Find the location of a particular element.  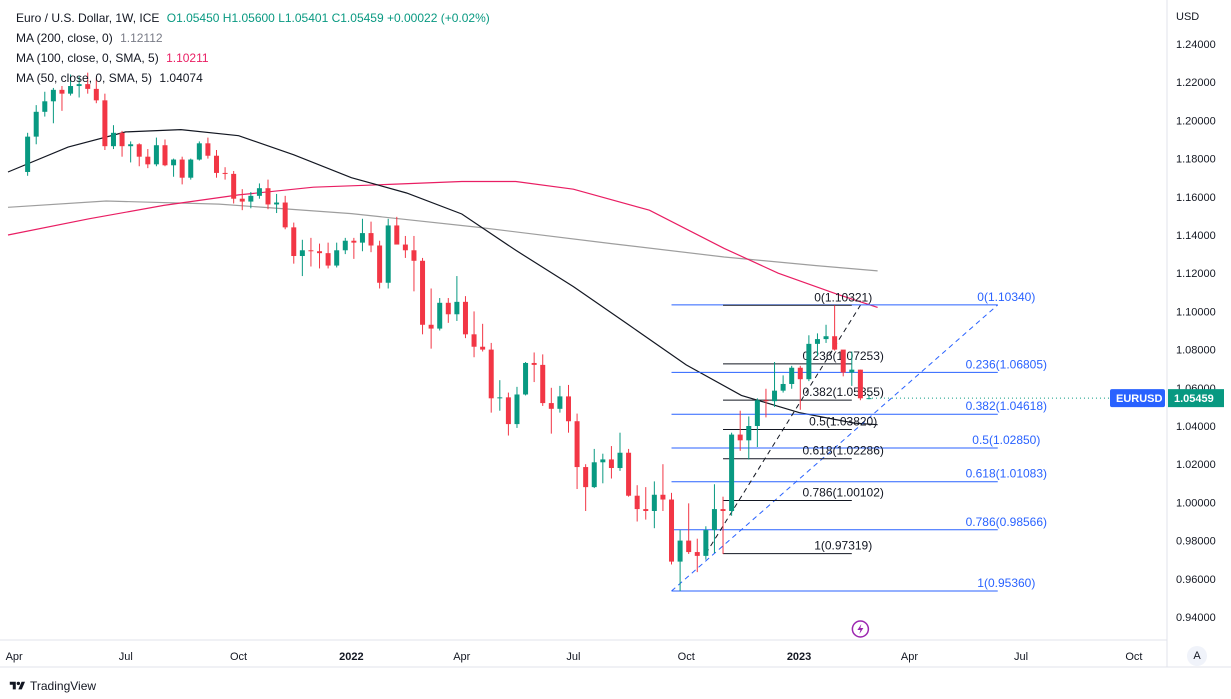

auto-scale-button: A is located at coordinates (1197, 656).